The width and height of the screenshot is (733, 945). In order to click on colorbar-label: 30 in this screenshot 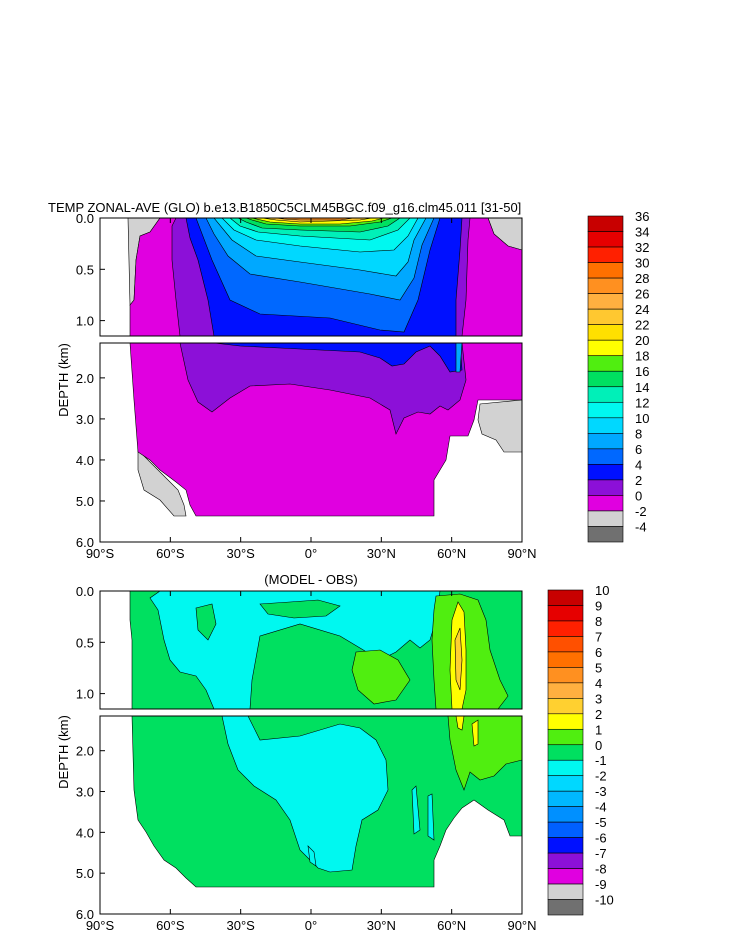, I will do `click(642, 263)`.